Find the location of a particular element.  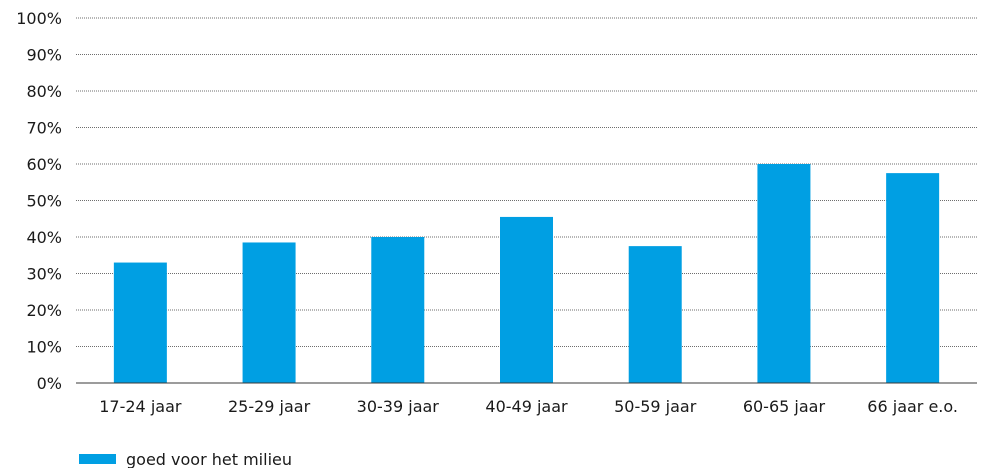

legend-swatch is located at coordinates (97, 459).